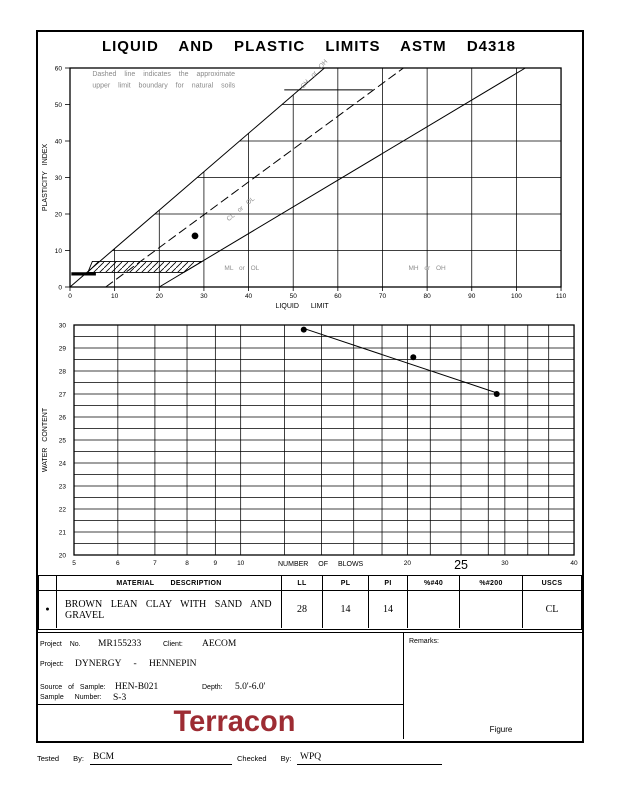  What do you see at coordinates (61, 758) in the screenshot?
I see `tested-by-label: Tested By:` at bounding box center [61, 758].